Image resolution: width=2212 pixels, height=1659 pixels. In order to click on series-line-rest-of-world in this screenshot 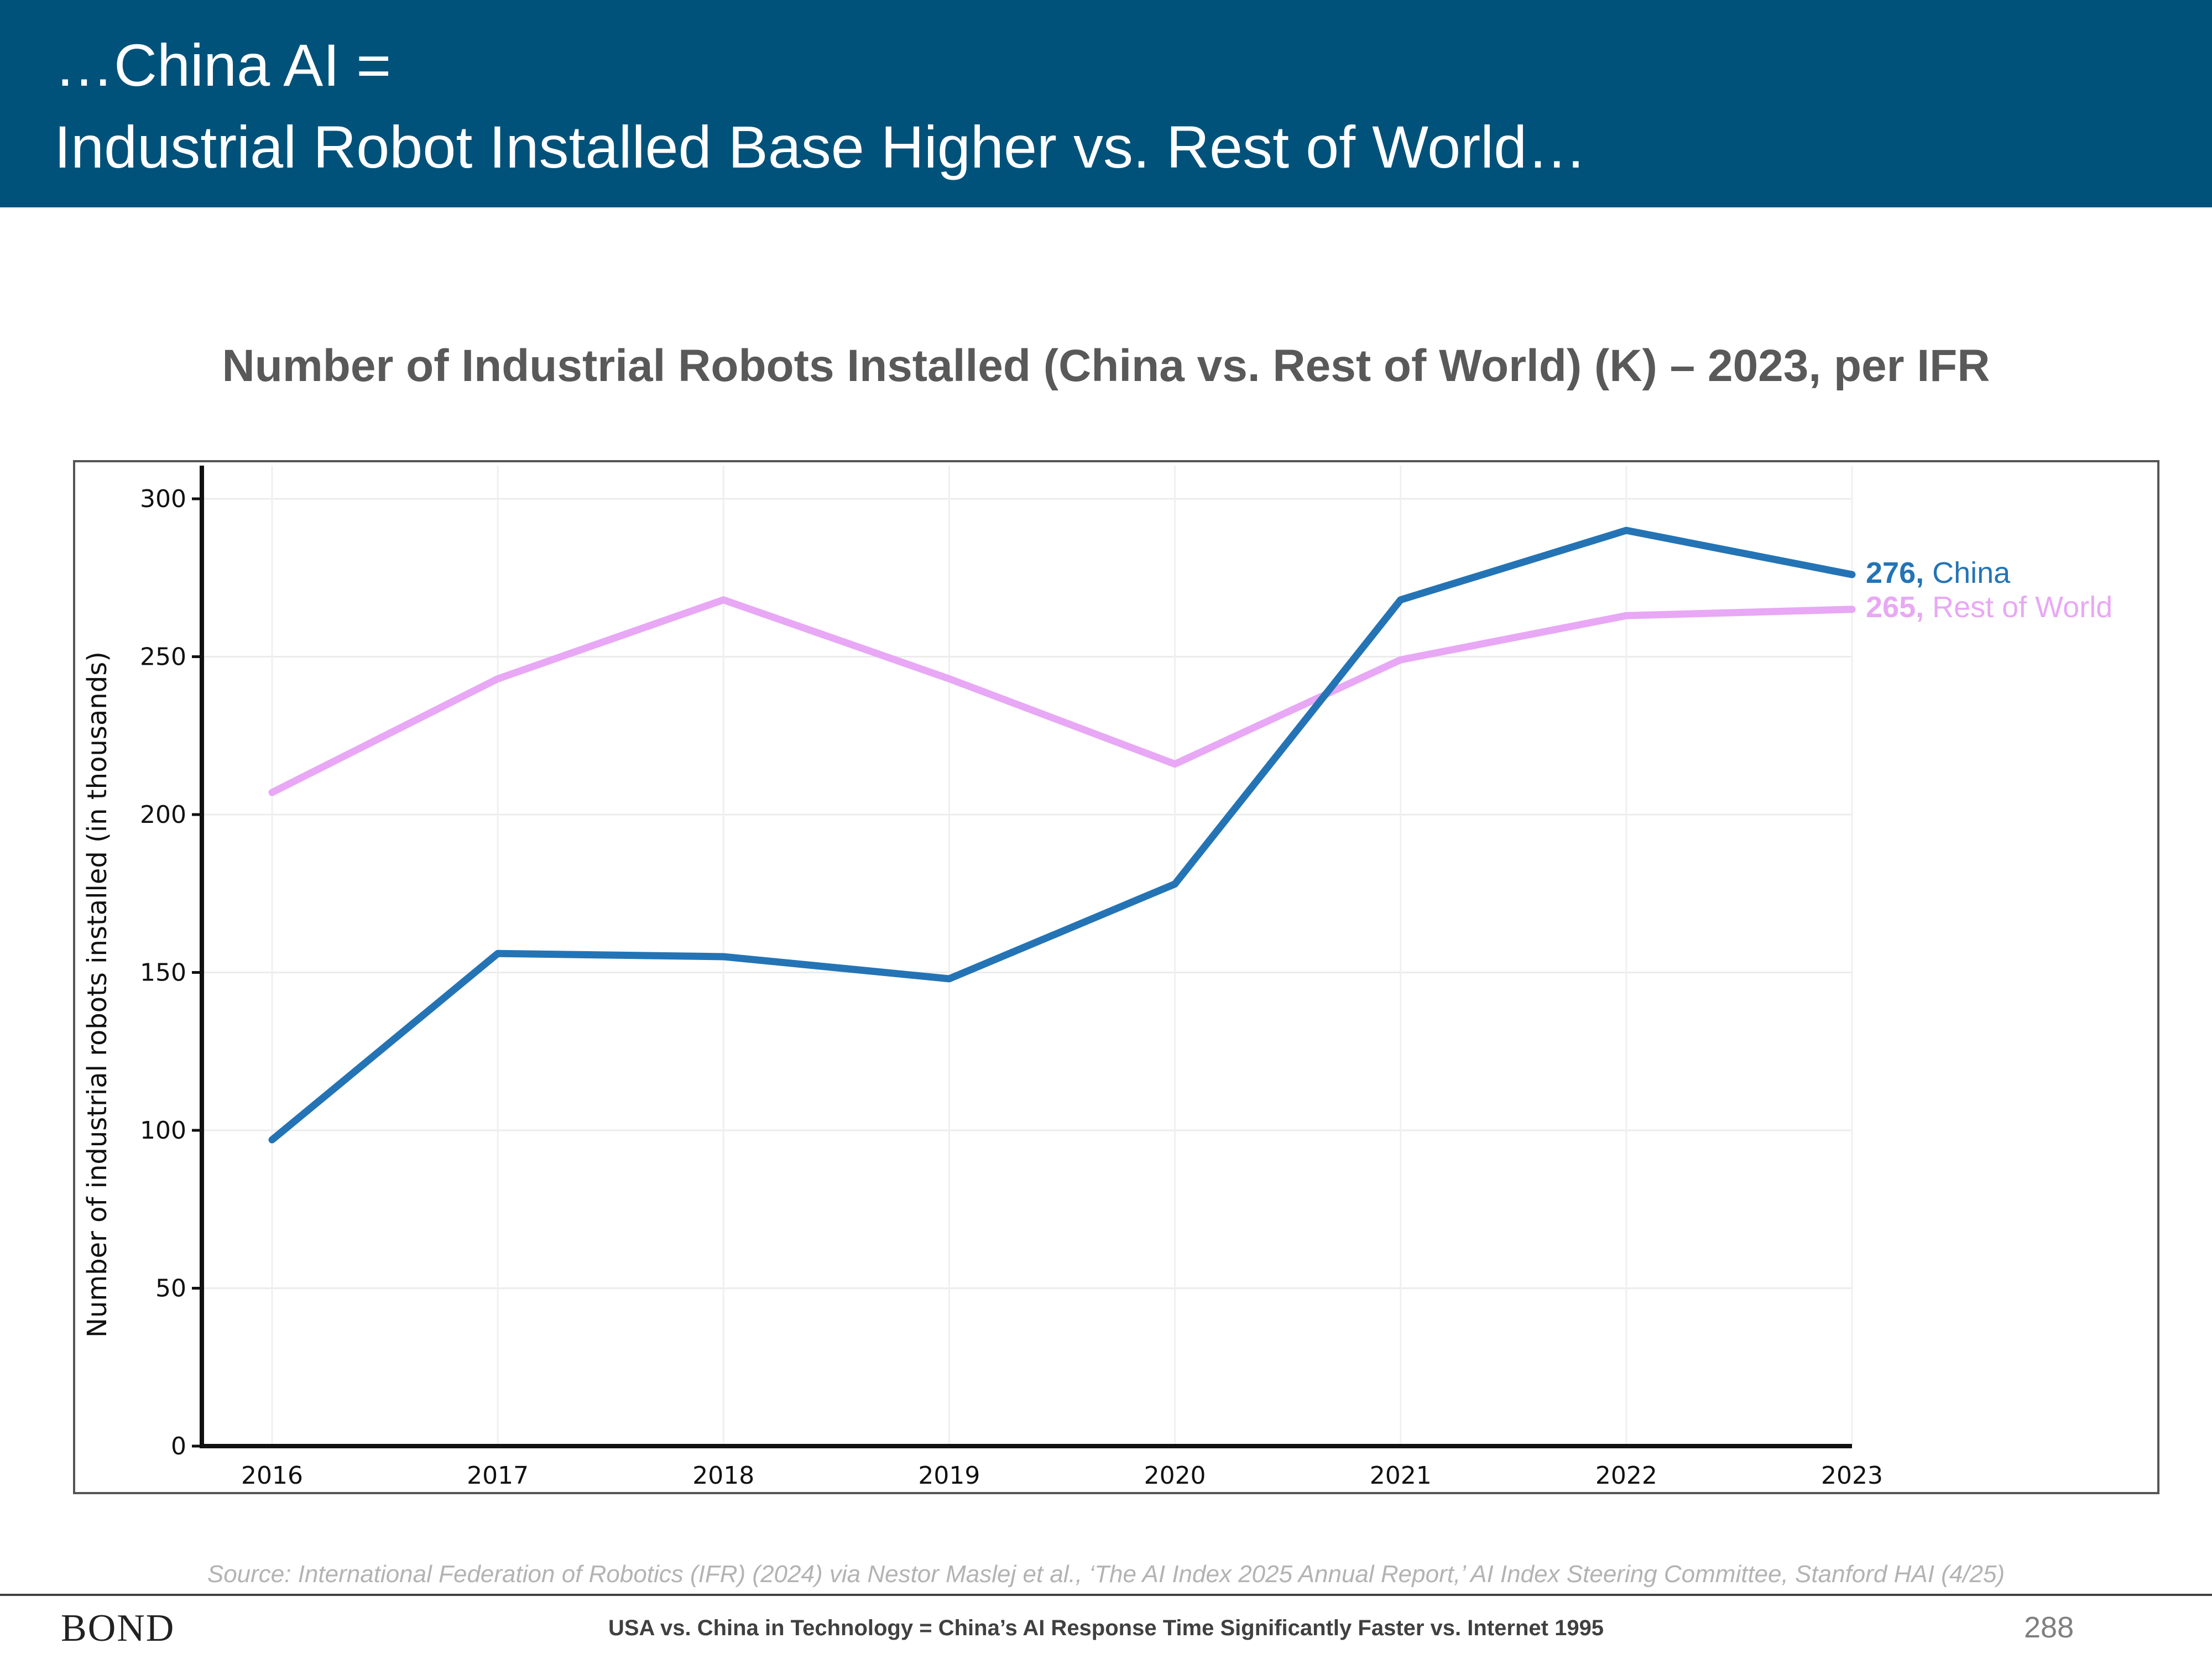, I will do `click(1062, 696)`.